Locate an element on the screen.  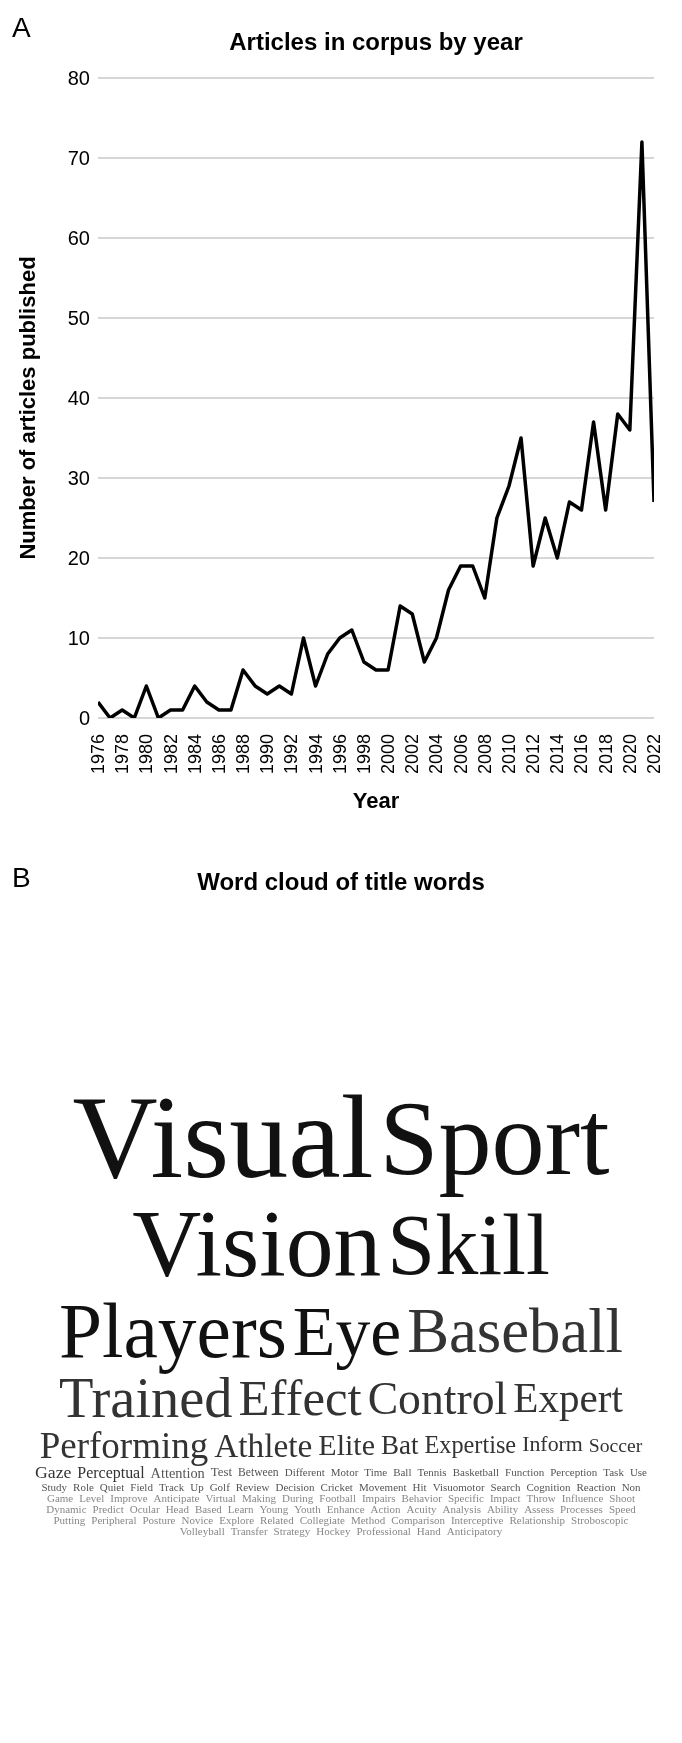
y-tick-label: 80 is located at coordinates (78, 78).